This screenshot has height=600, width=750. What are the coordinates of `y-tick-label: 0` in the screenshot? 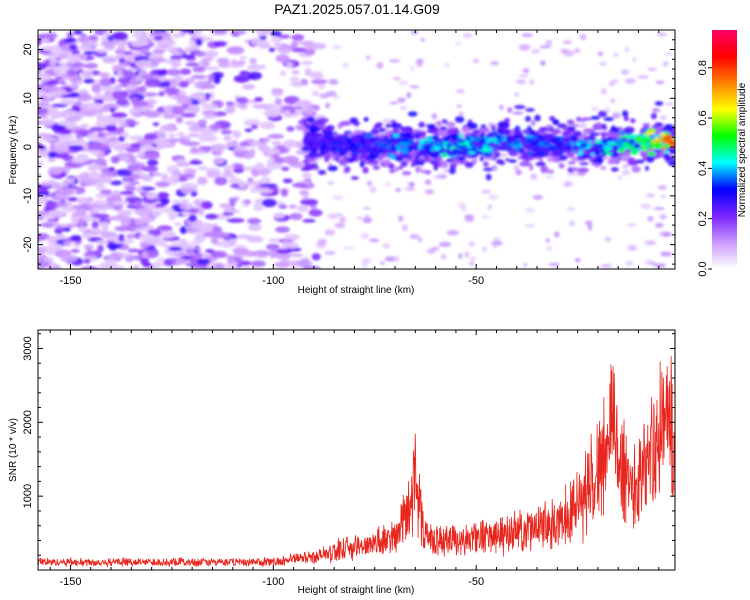 It's located at (28, 147).